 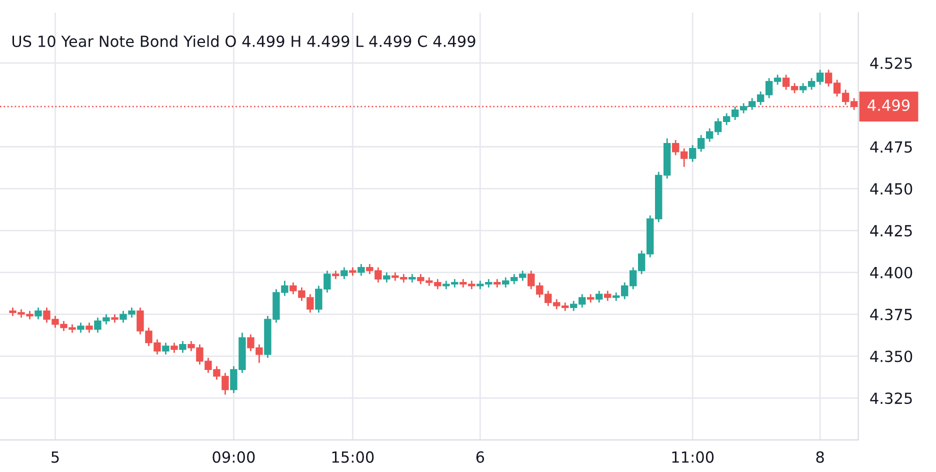 What do you see at coordinates (891, 147) in the screenshot?
I see `y-tick-label: 4.475` at bounding box center [891, 147].